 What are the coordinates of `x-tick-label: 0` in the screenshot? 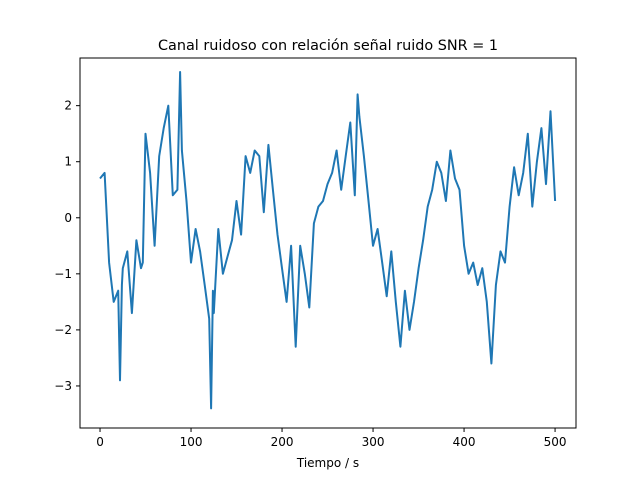 It's located at (100, 442).